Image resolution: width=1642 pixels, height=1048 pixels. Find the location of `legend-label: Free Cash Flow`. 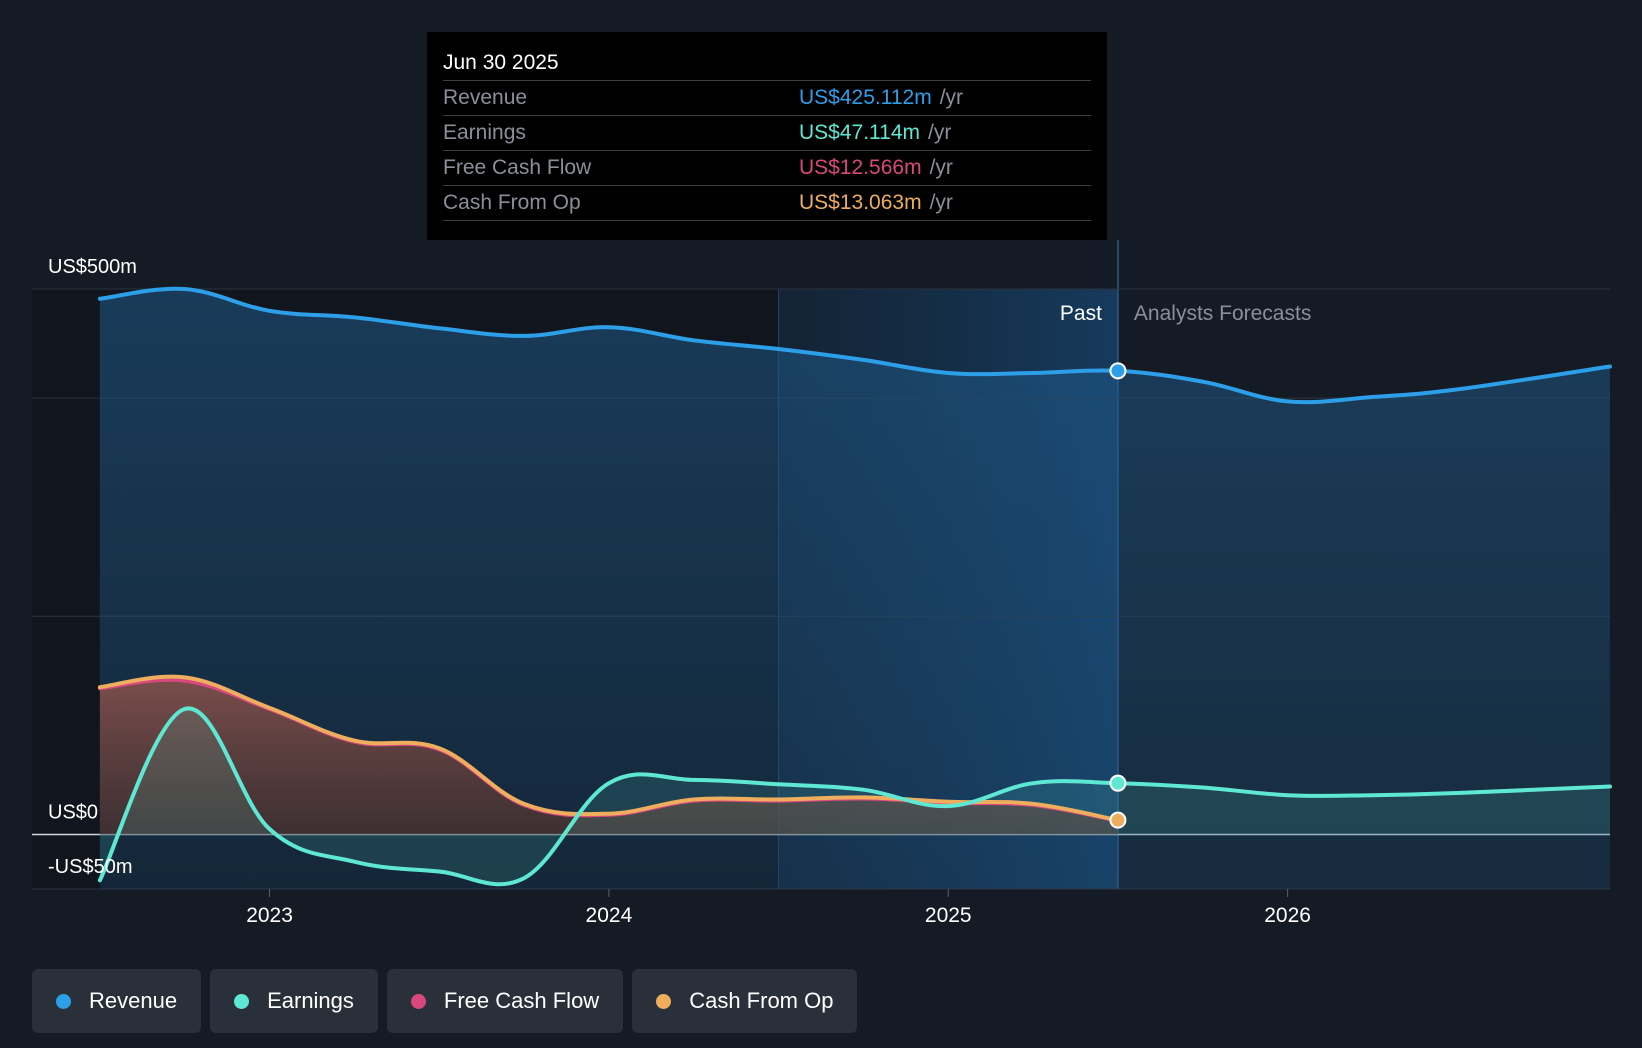

legend-label: Free Cash Flow is located at coordinates (521, 1000).